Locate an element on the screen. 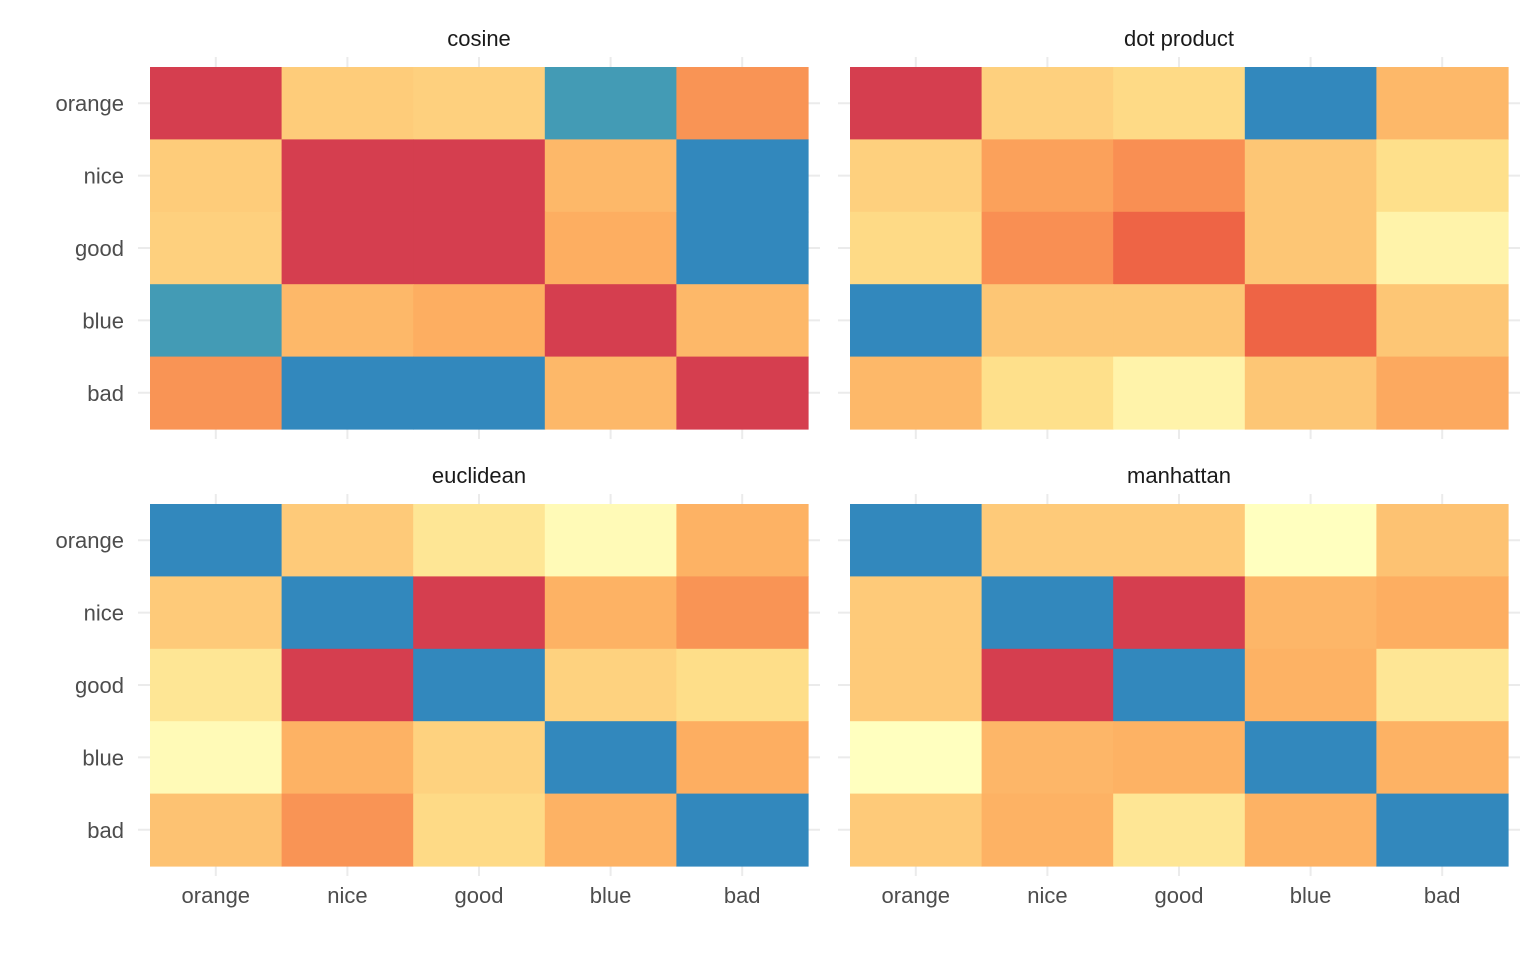  x-tick-label: nice is located at coordinates (1047, 895).